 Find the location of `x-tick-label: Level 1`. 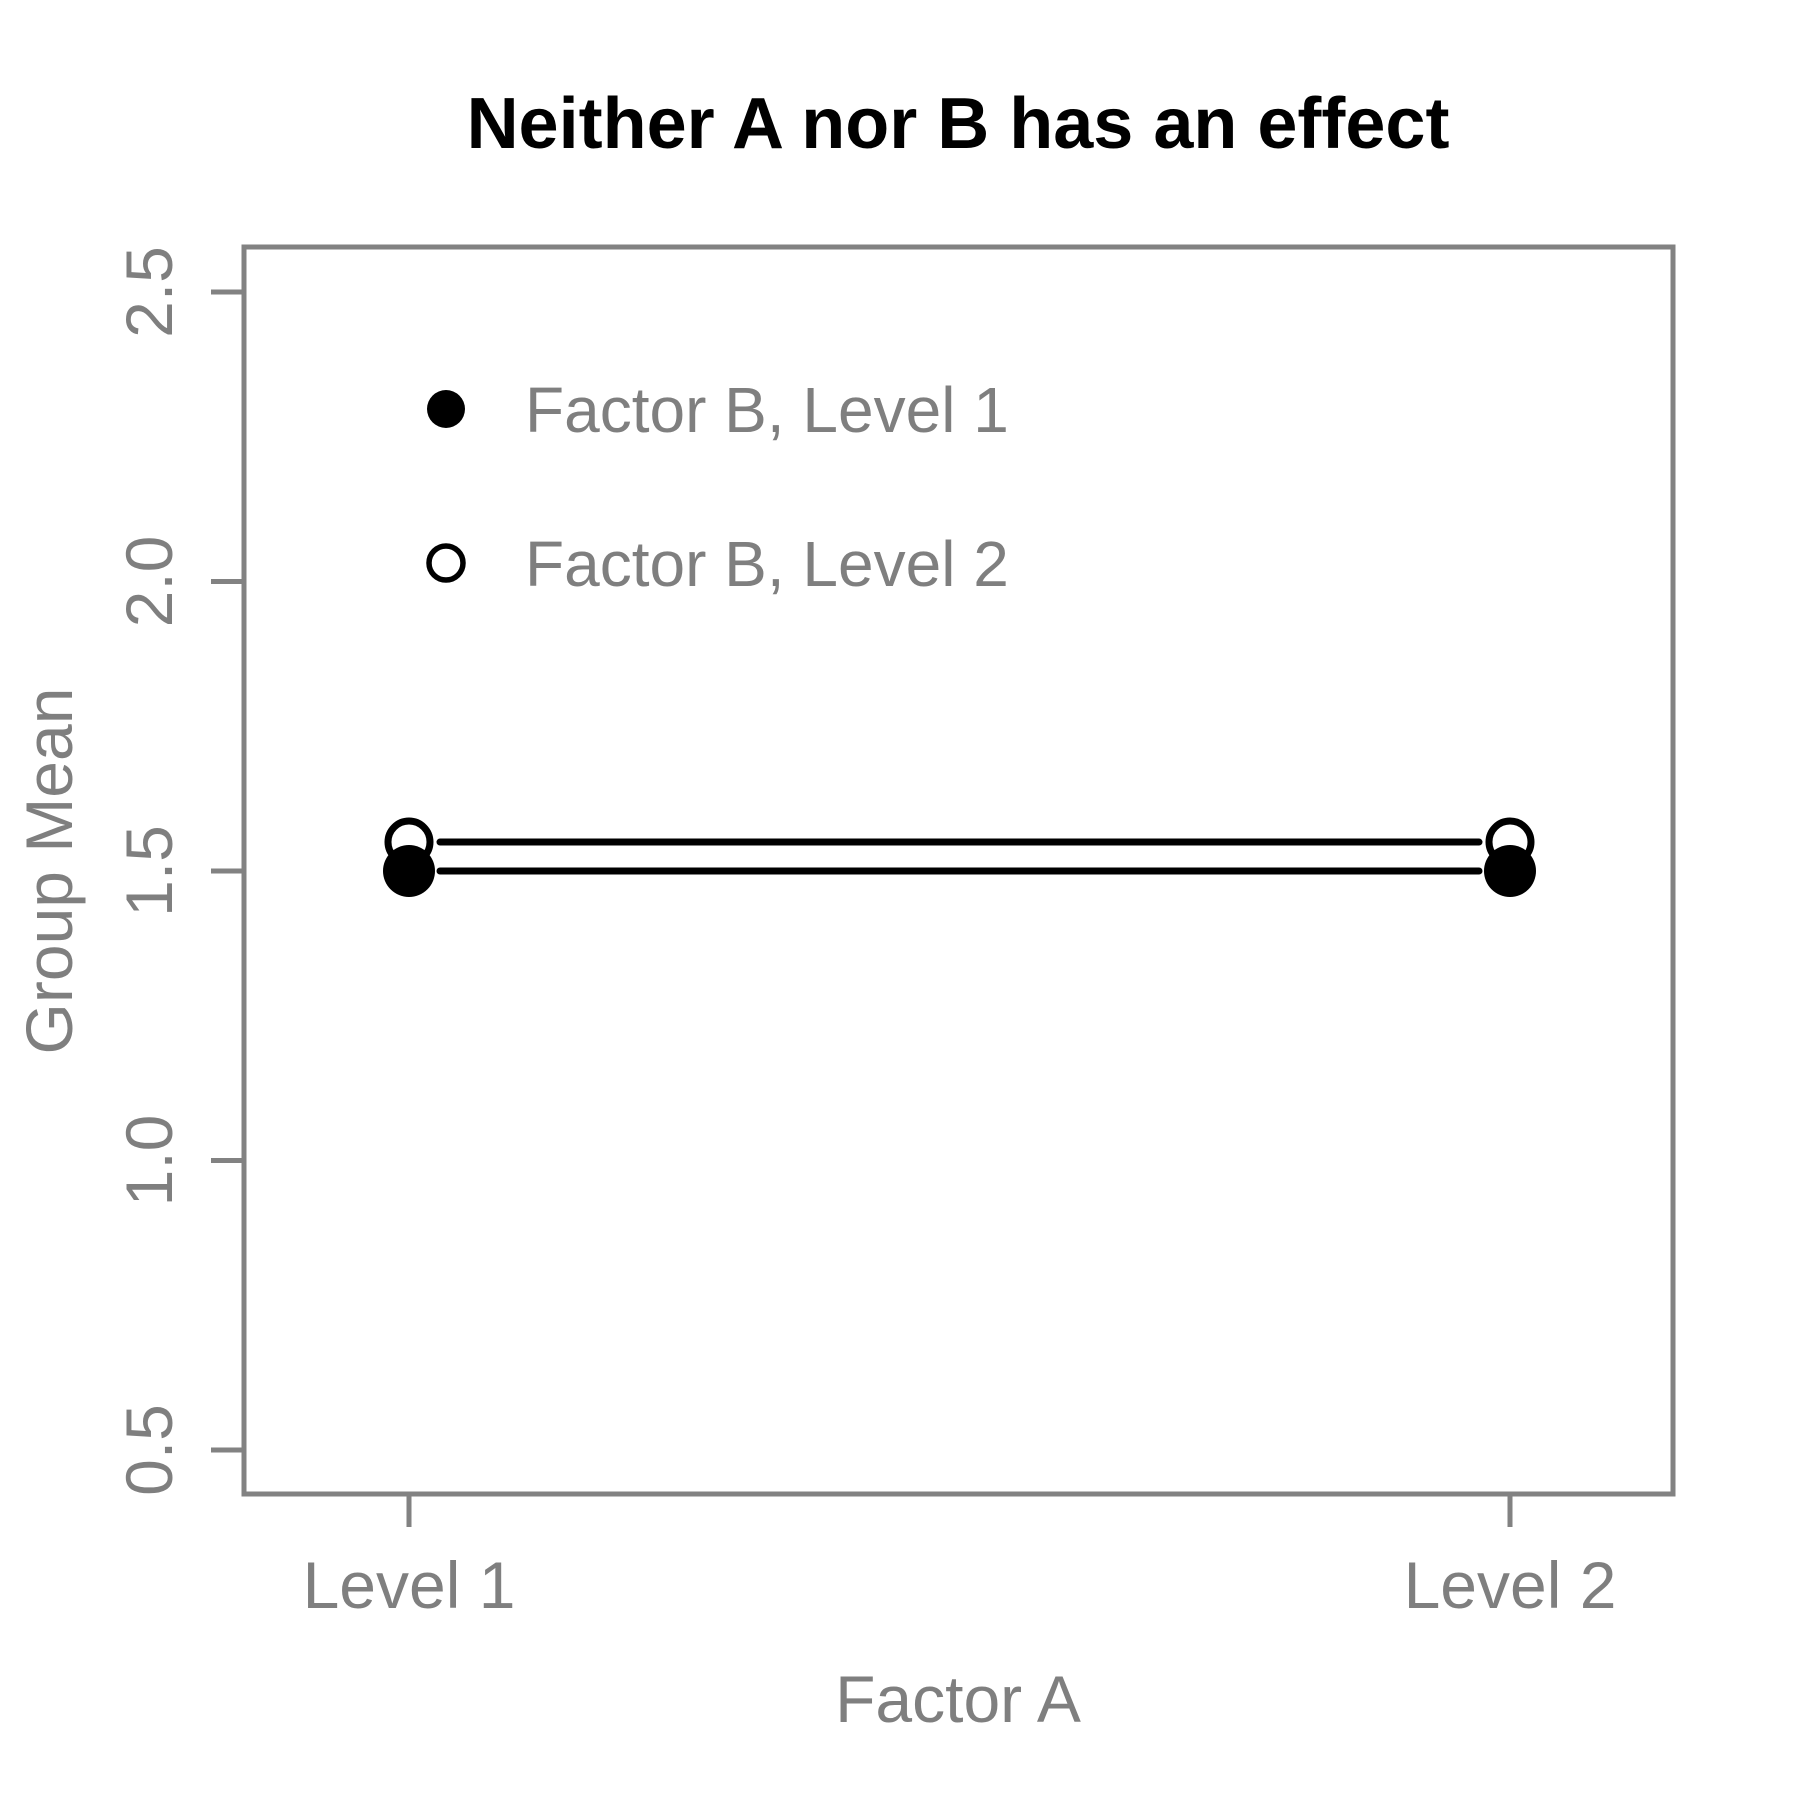

x-tick-label: Level 1 is located at coordinates (409, 1585).